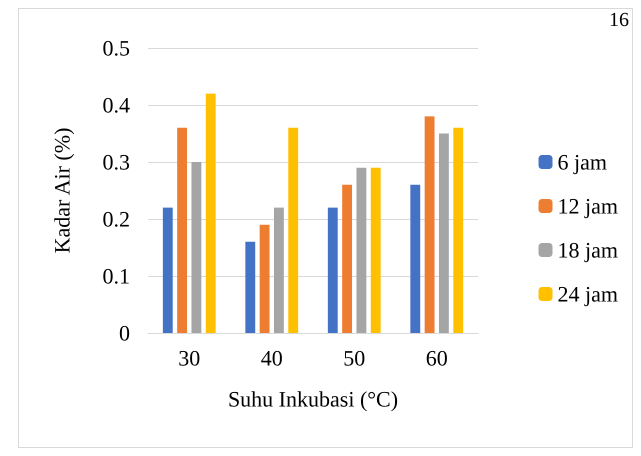 This screenshot has height=456, width=641. I want to click on y-tick-label: 0.1, so click(116, 276).